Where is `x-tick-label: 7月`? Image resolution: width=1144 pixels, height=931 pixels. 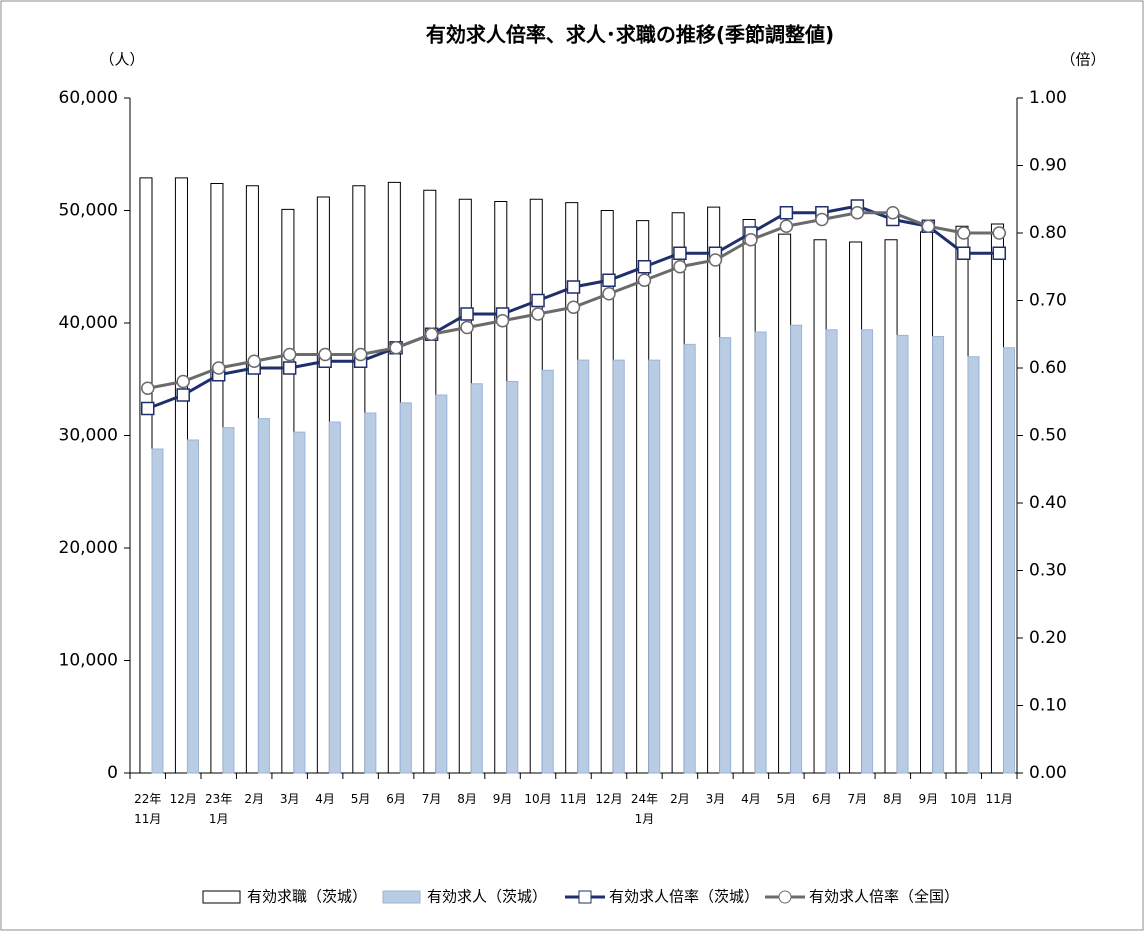
x-tick-label: 7月 is located at coordinates (431, 799).